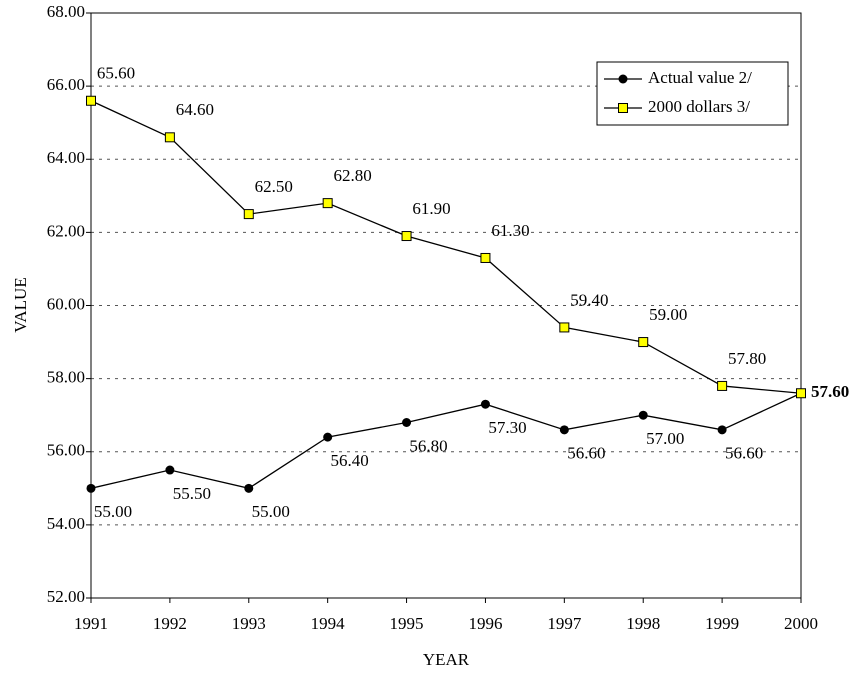 The width and height of the screenshot is (868, 675). I want to click on x-tick-label: 1996, so click(485, 623).